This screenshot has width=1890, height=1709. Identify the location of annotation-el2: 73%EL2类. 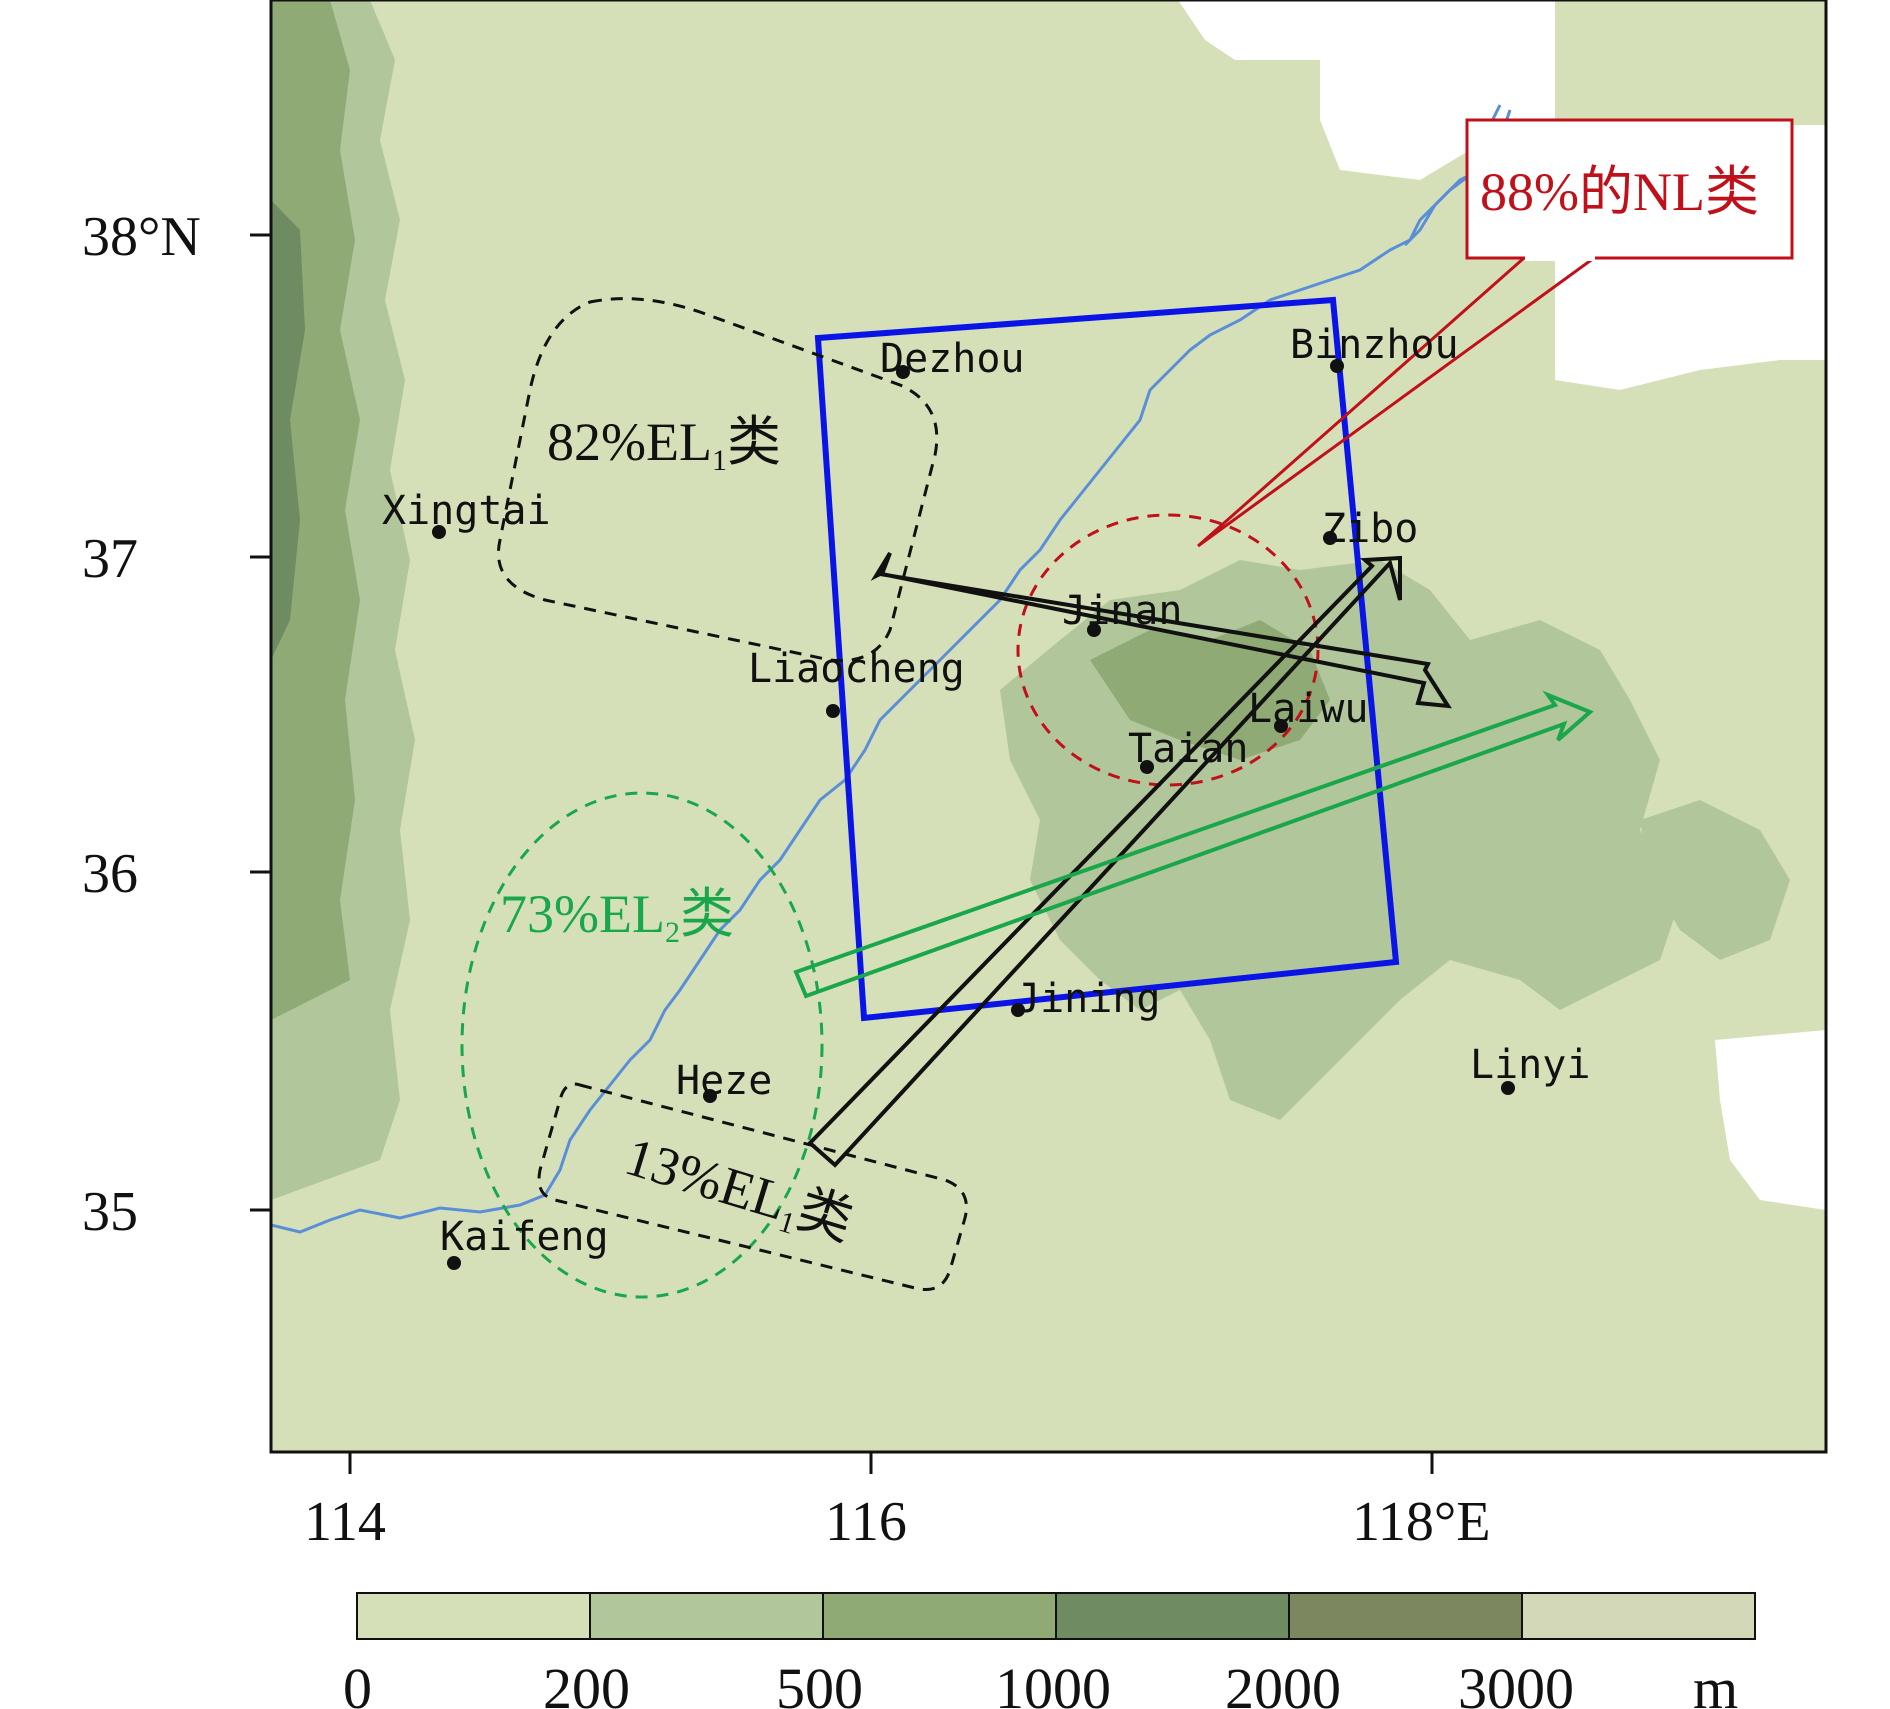
(617, 916).